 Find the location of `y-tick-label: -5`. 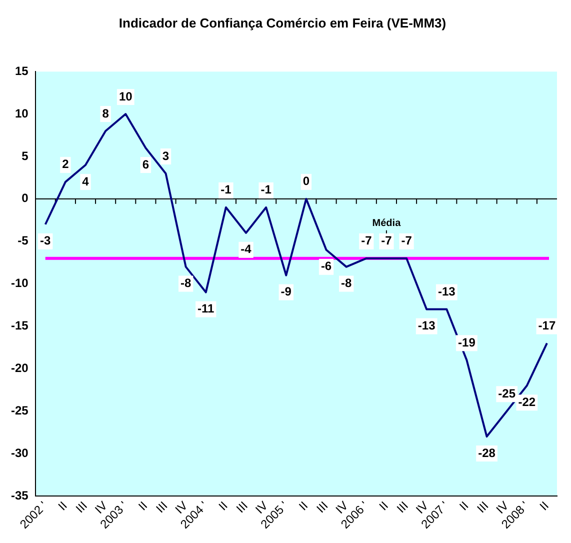

y-tick-label: -5 is located at coordinates (23, 241).